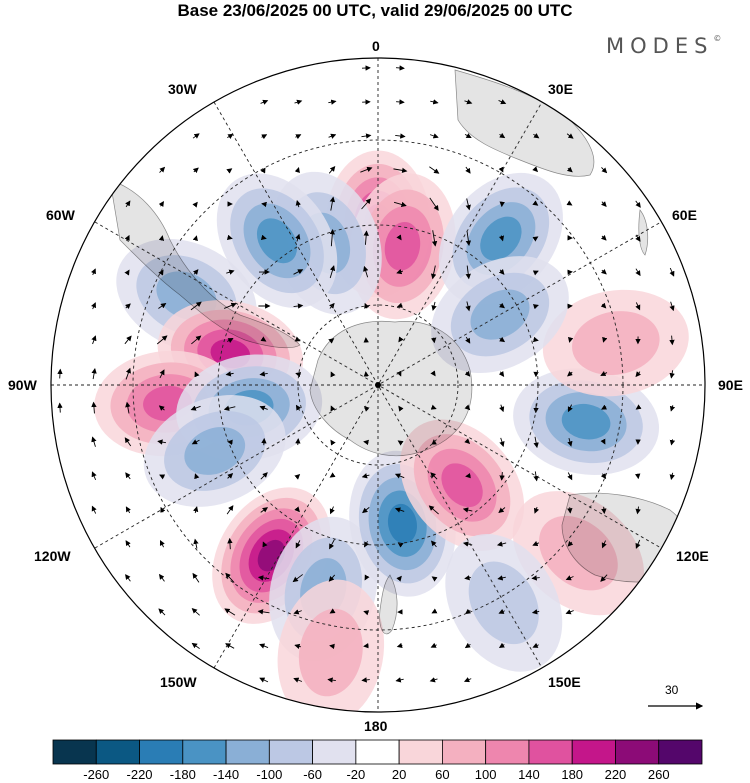 This screenshot has height=783, width=750. Describe the element at coordinates (312, 774) in the screenshot. I see `colorbar-tick-label: -60` at that location.